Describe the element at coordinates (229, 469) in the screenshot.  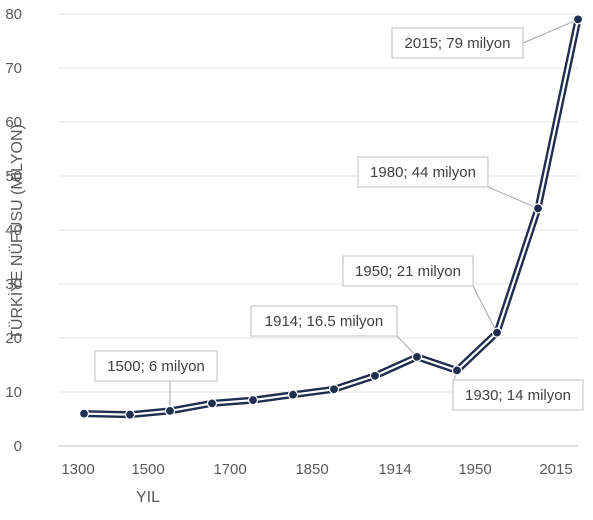
I see `x-tick-label: 1700` at that location.